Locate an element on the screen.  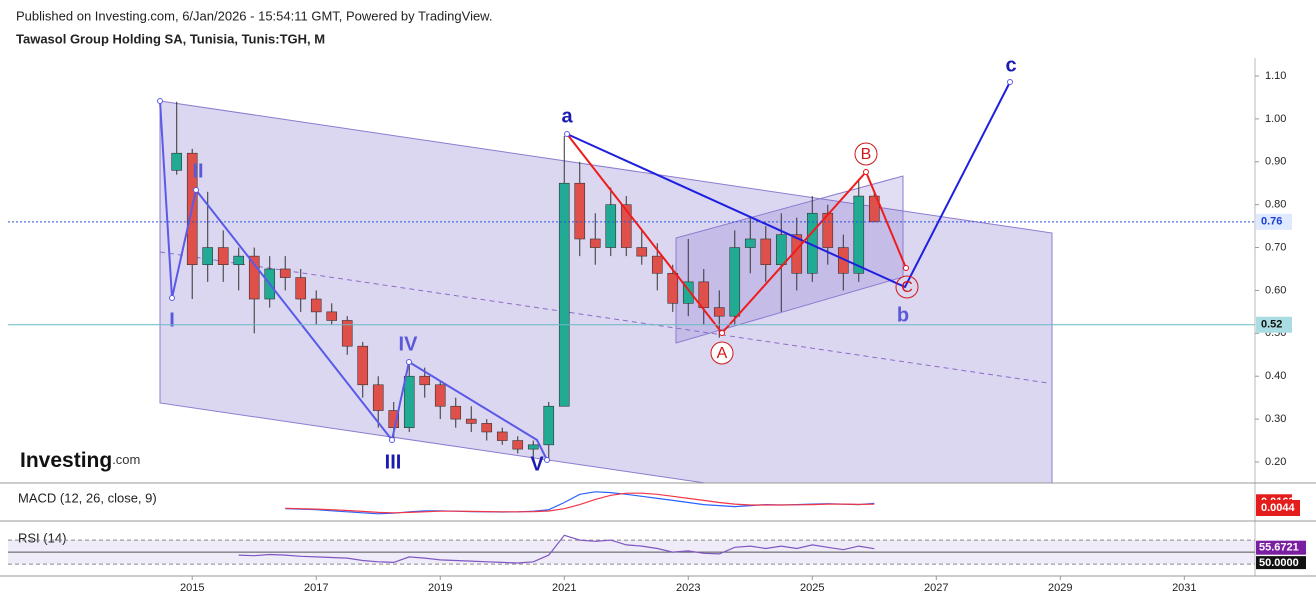
rsi-title: RSI (14) is located at coordinates (42, 537).